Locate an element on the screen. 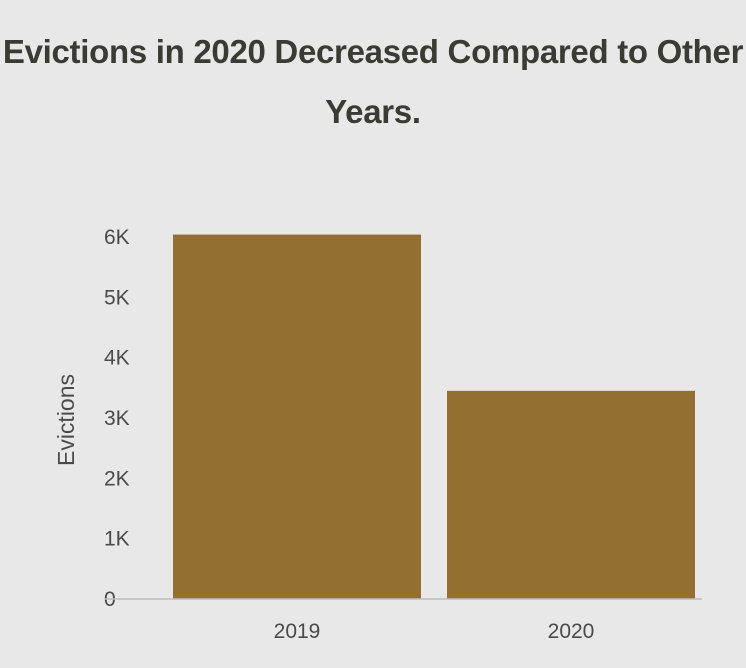  x-tick-label-2020: 2020 is located at coordinates (571, 631).